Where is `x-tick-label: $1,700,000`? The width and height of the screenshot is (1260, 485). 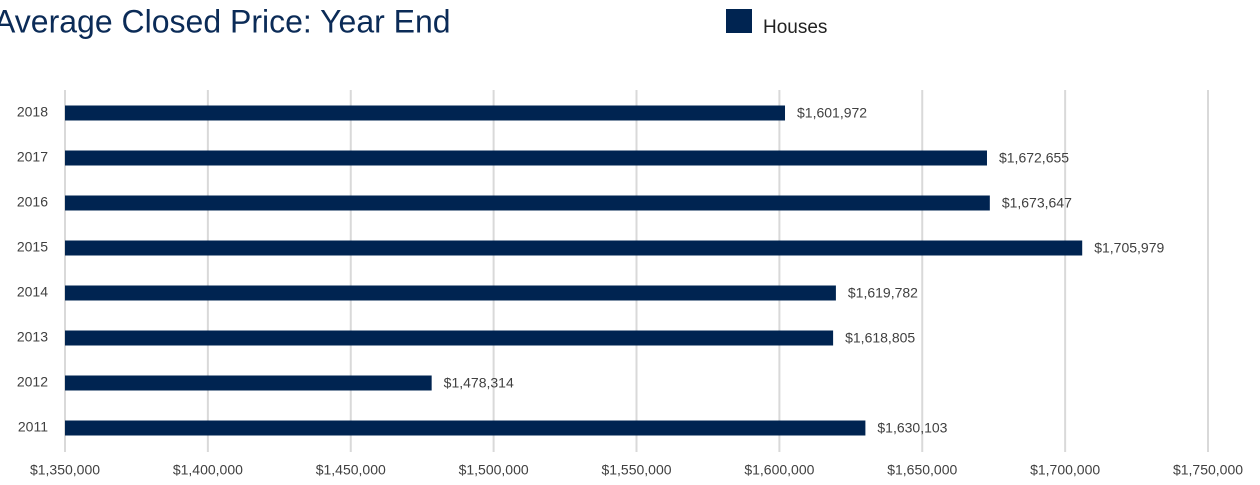 x-tick-label: $1,700,000 is located at coordinates (1065, 470).